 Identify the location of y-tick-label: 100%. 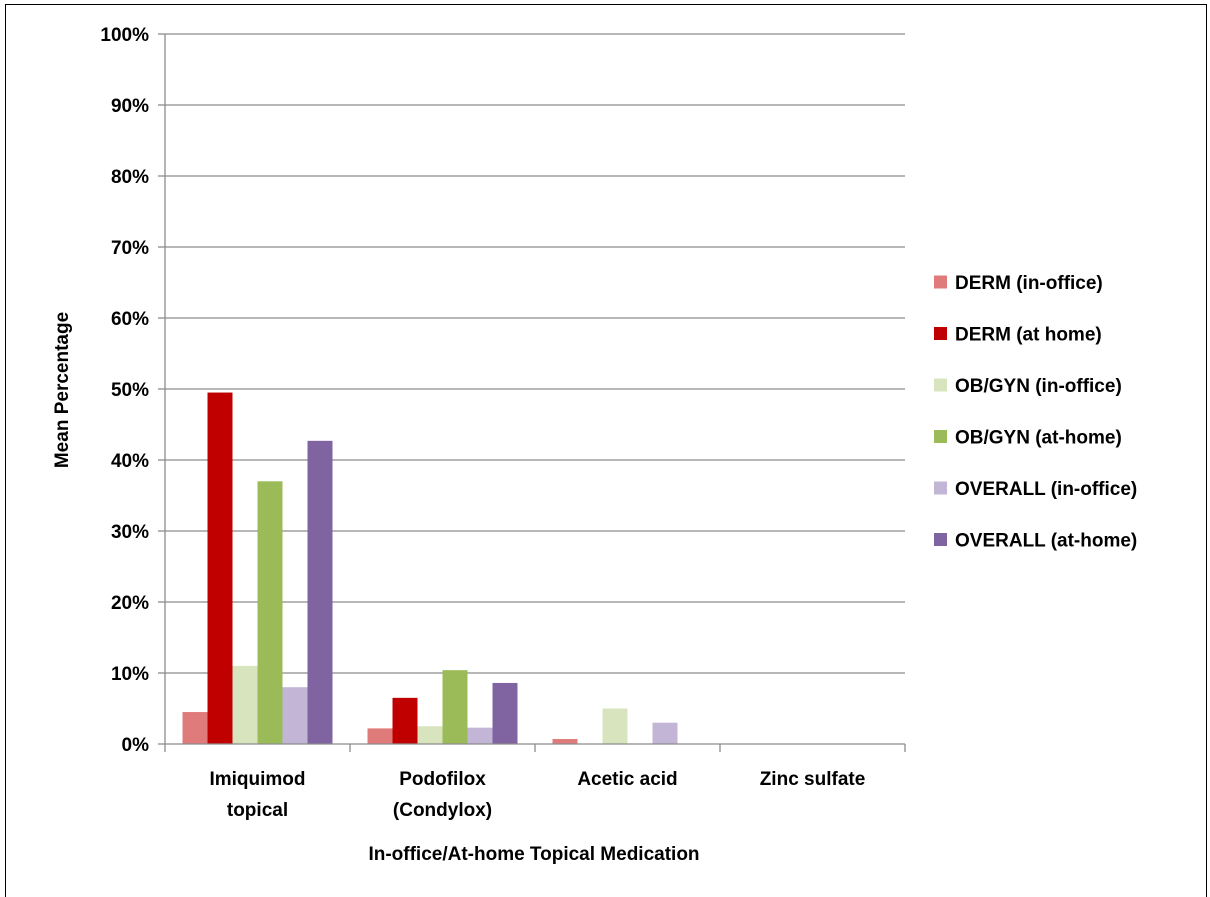
(124, 35).